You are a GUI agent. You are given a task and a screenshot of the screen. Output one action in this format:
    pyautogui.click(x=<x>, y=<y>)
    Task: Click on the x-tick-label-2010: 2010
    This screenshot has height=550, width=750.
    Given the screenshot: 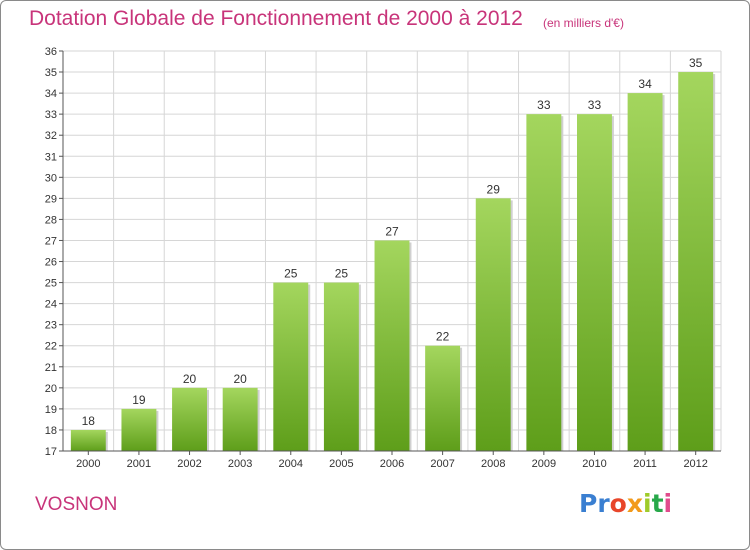 What is the action you would take?
    pyautogui.click(x=594, y=464)
    